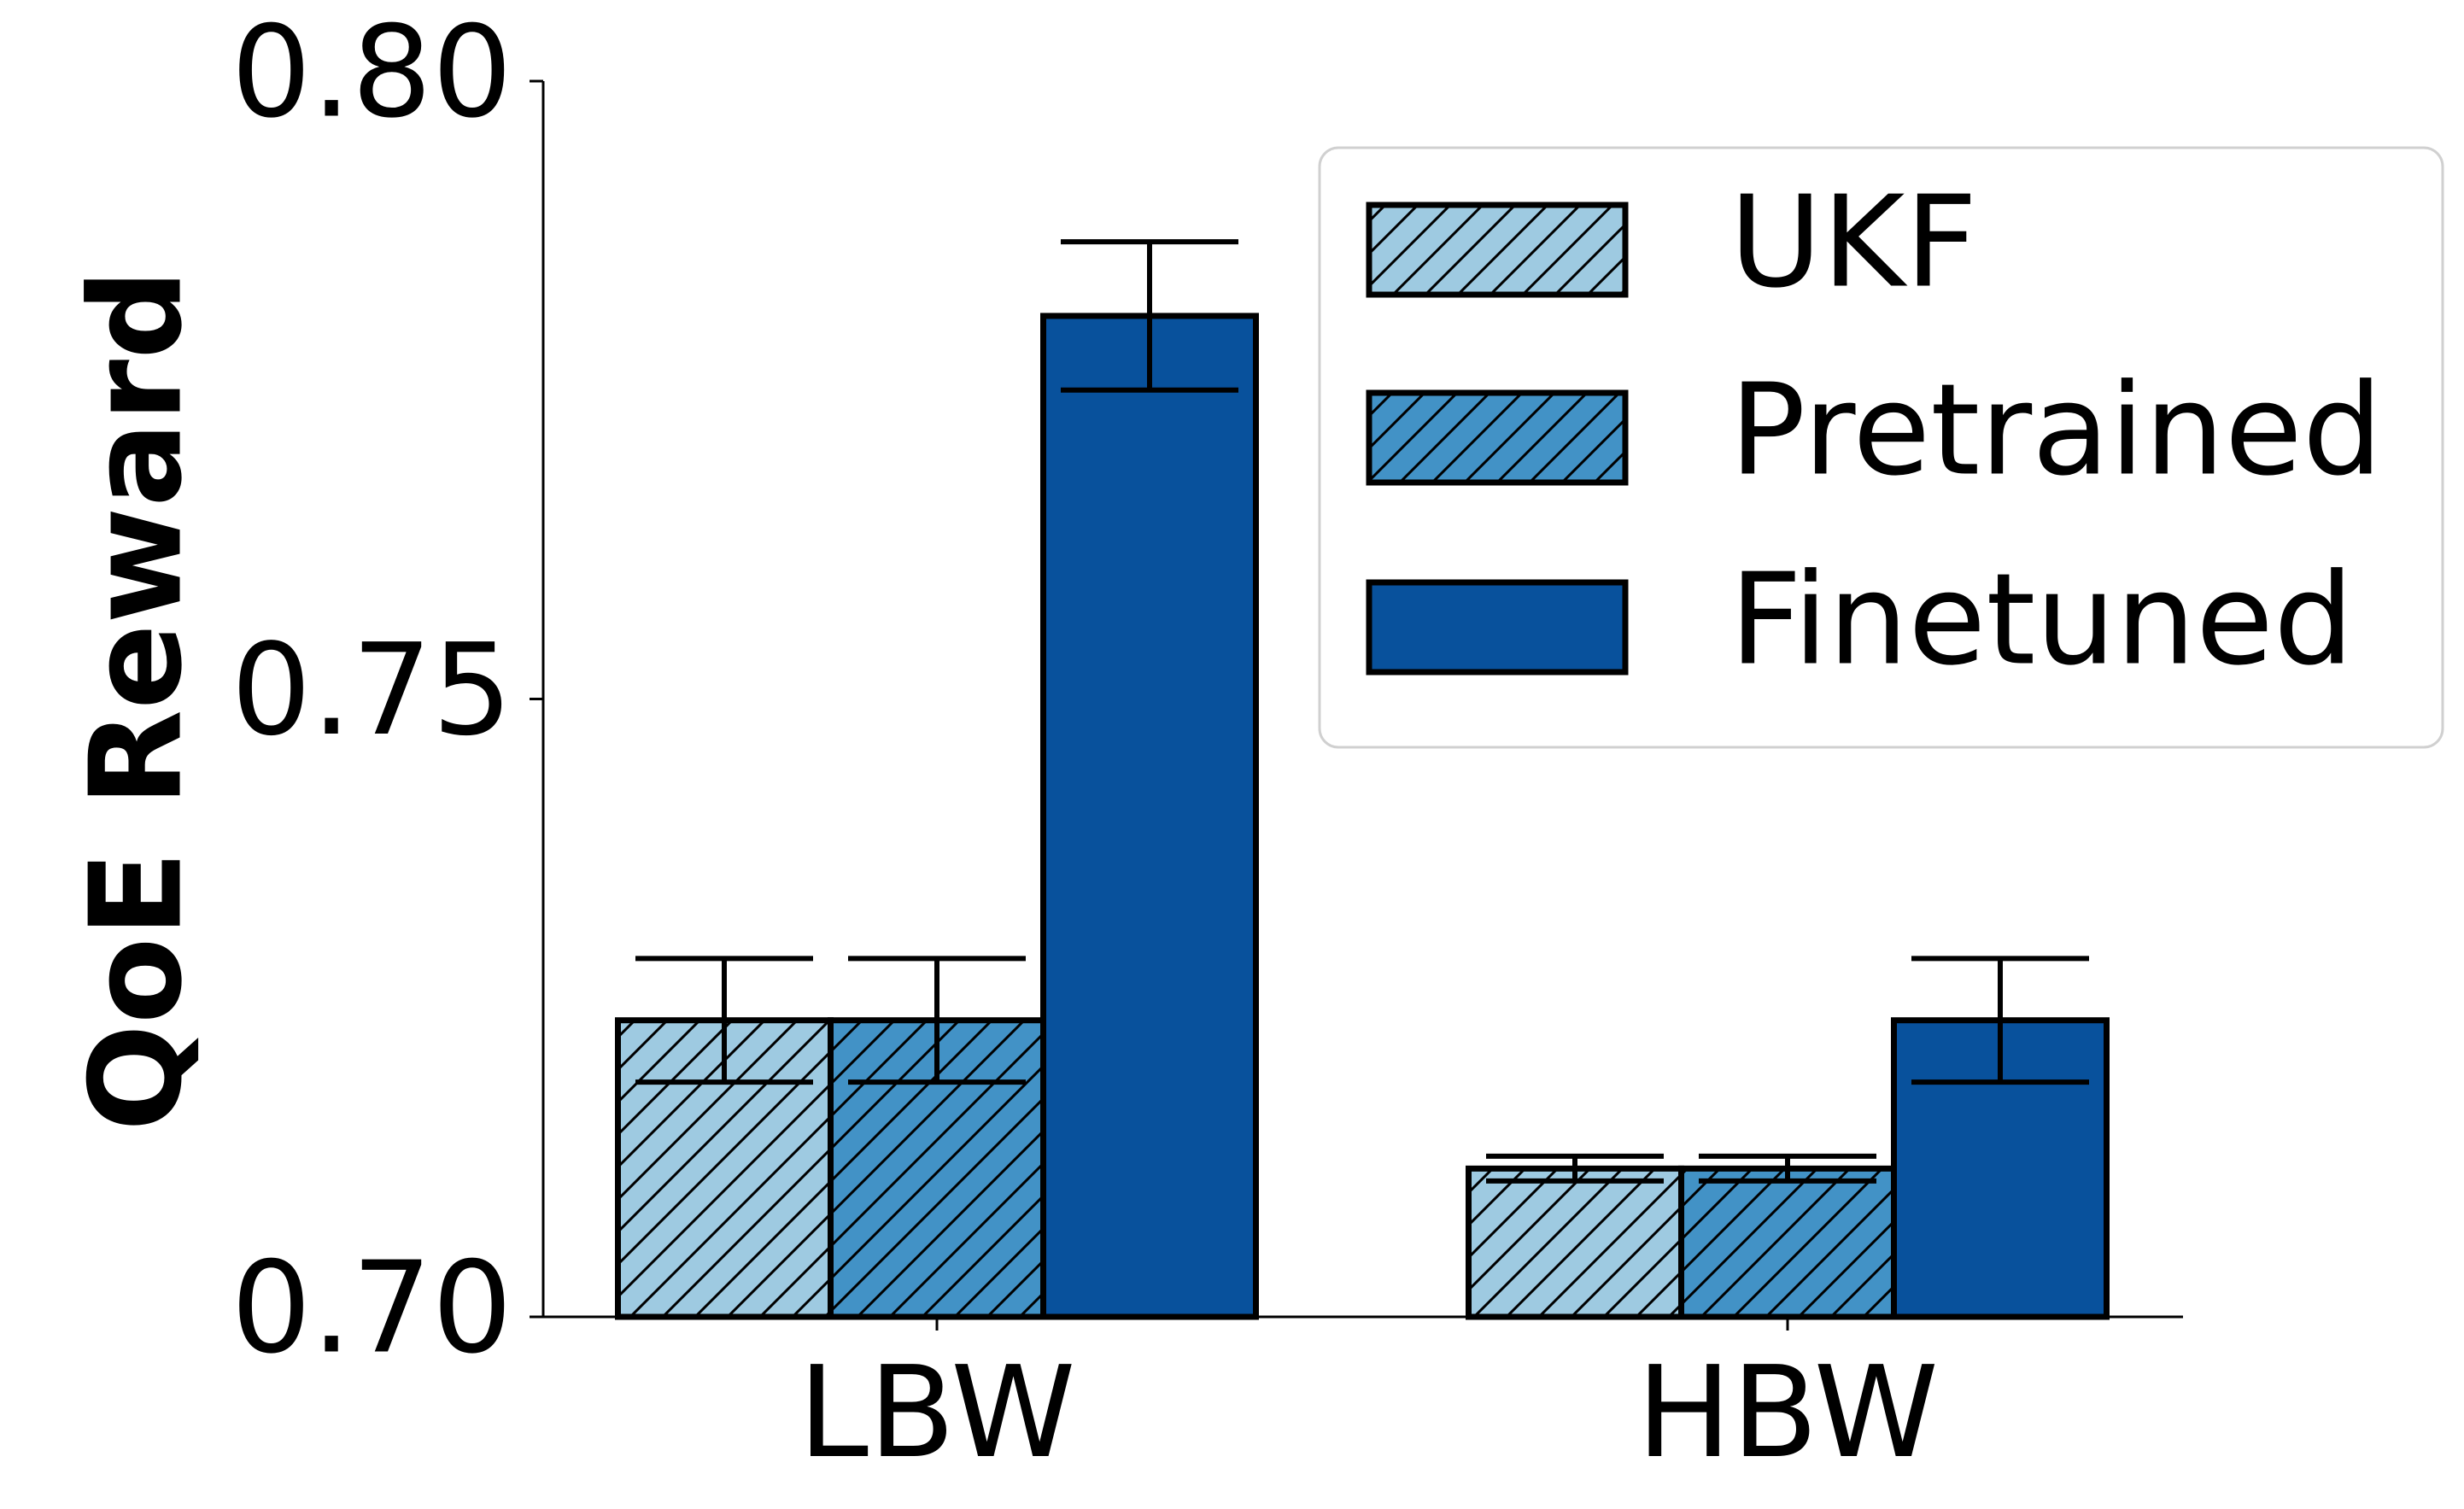 The image size is (2464, 1509). I want to click on y-tick-label-0-75: 0.75, so click(371, 690).